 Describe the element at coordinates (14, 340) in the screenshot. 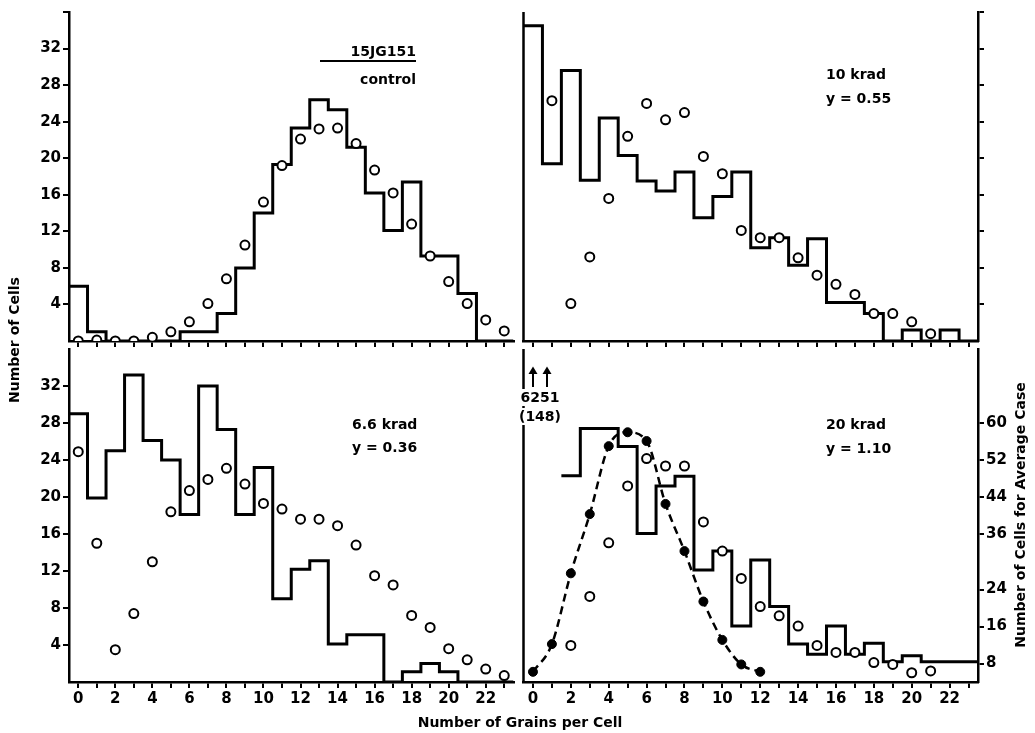

I see `y-axis-title: Number of Cells` at that location.